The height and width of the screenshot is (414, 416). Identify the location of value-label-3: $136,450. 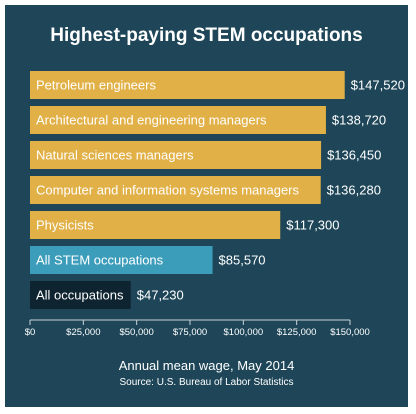
(354, 155).